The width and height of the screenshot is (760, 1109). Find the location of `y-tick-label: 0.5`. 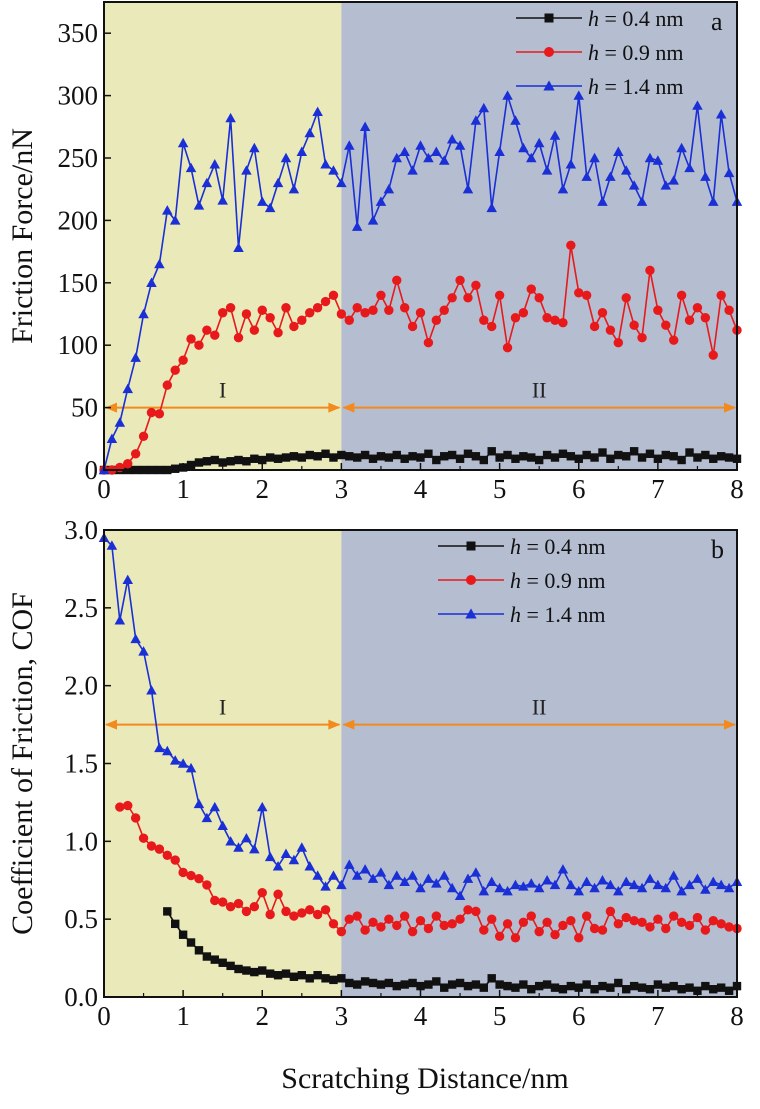

y-tick-label: 0.5 is located at coordinates (81, 919).